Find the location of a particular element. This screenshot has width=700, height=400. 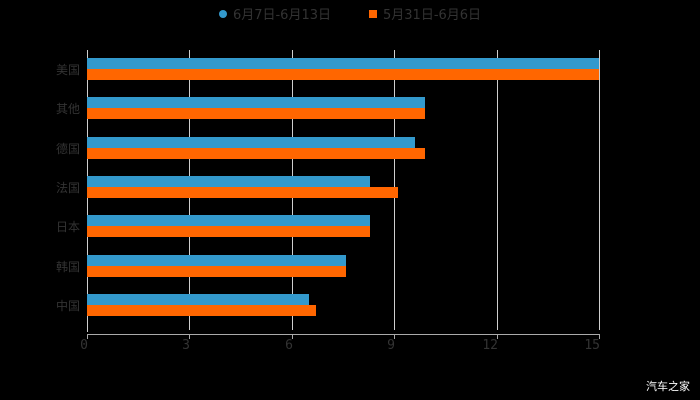

y-category-label: 日本 is located at coordinates (67, 227).